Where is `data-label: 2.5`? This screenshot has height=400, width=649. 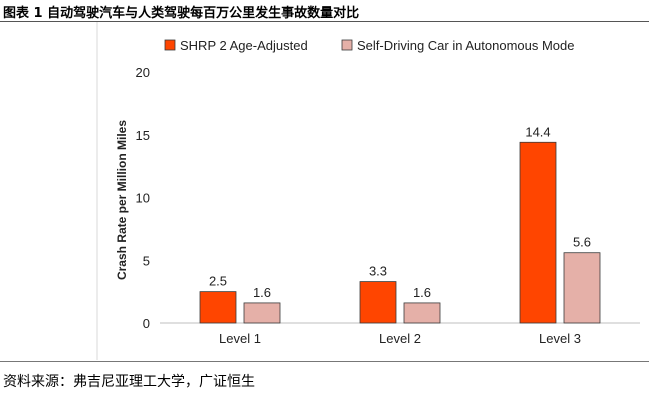 data-label: 2.5 is located at coordinates (218, 281).